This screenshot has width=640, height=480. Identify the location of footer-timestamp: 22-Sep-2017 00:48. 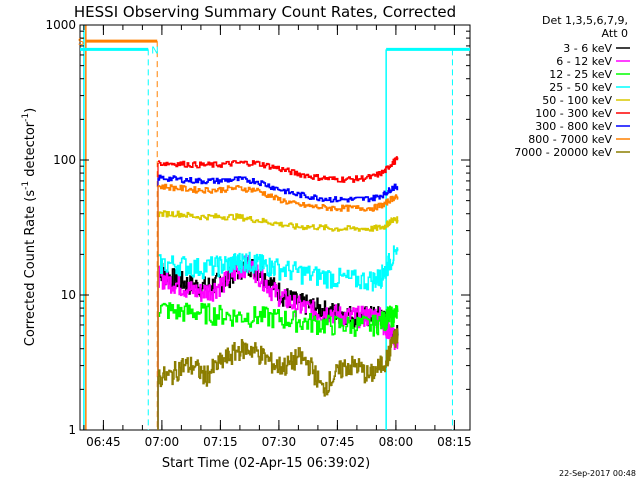
(597, 473).